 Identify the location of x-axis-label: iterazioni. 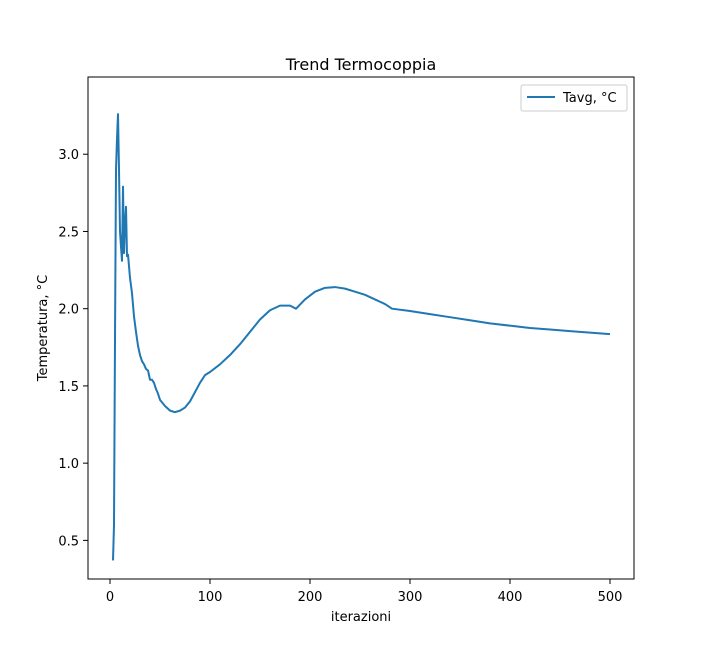
(361, 617).